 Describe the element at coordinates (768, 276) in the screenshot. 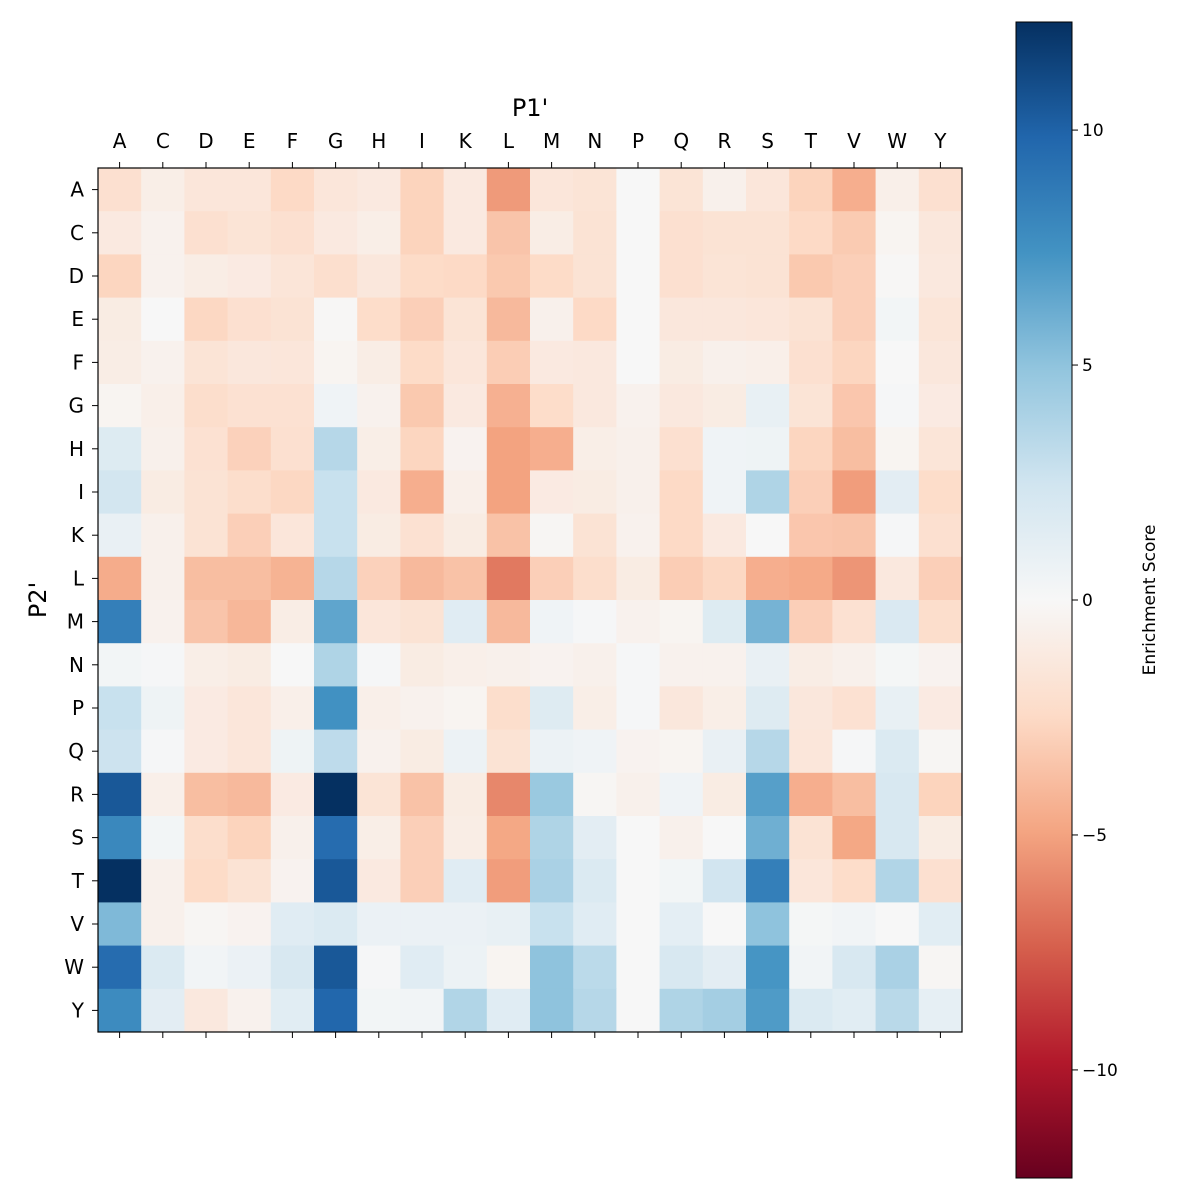

I see `cell-D-S` at that location.